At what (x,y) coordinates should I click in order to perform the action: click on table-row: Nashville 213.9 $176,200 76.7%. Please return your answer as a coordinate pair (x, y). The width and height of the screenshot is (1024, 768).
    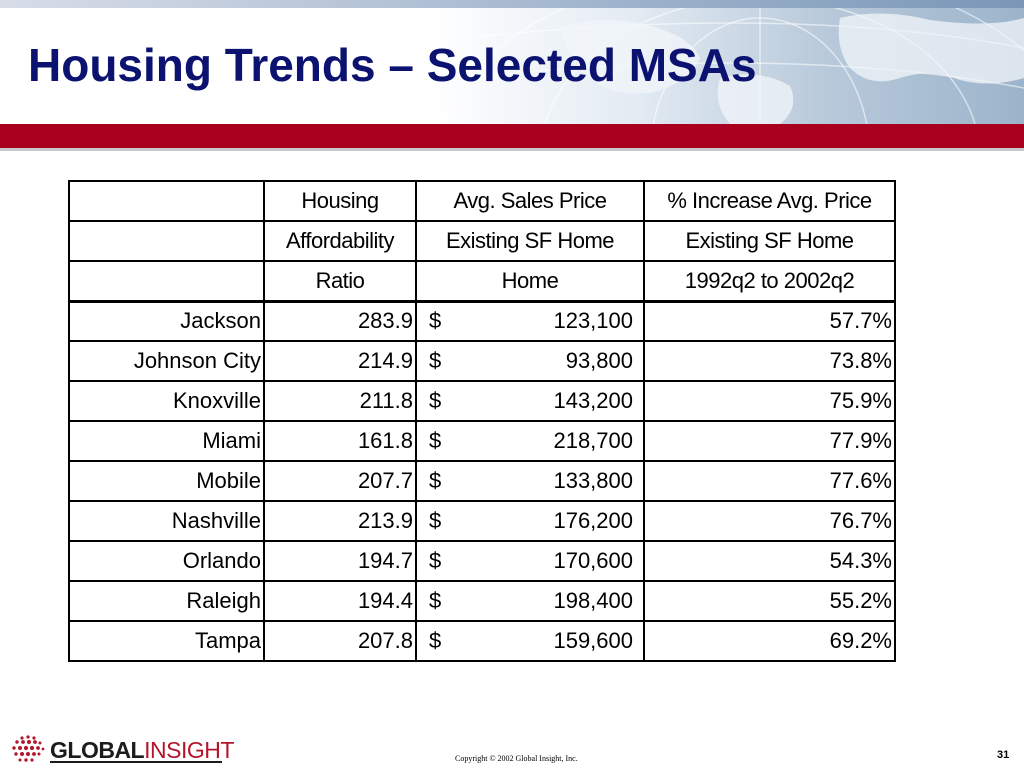
    Looking at the image, I should click on (482, 521).